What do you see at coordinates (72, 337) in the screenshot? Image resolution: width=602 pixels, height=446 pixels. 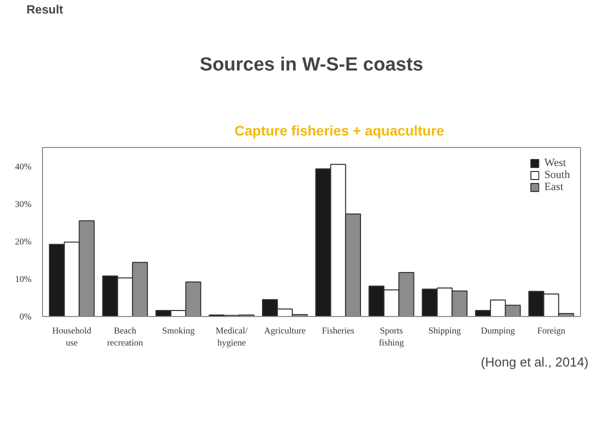 I see `x-tick-label: Household use` at bounding box center [72, 337].